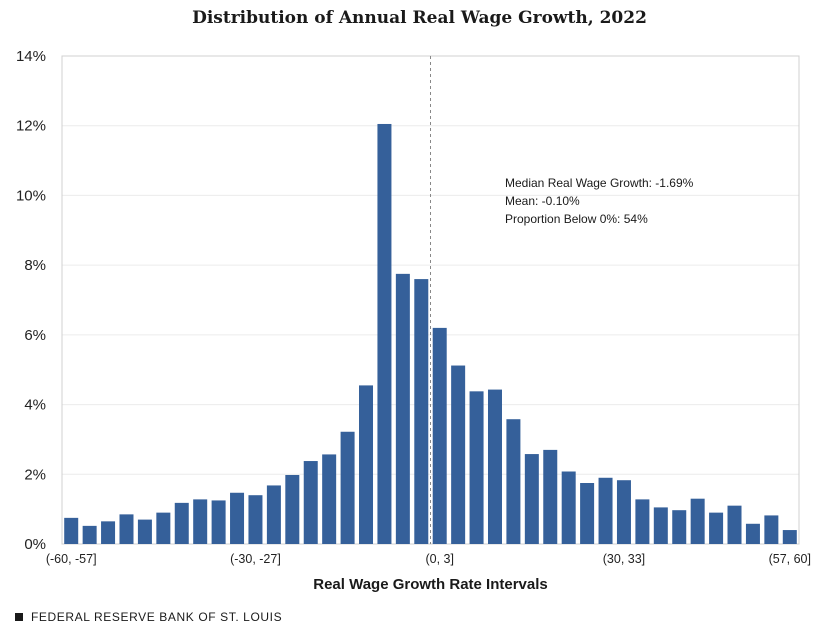 The image size is (839, 635). Describe the element at coordinates (31, 56) in the screenshot. I see `y-tick-label: 14%` at that location.